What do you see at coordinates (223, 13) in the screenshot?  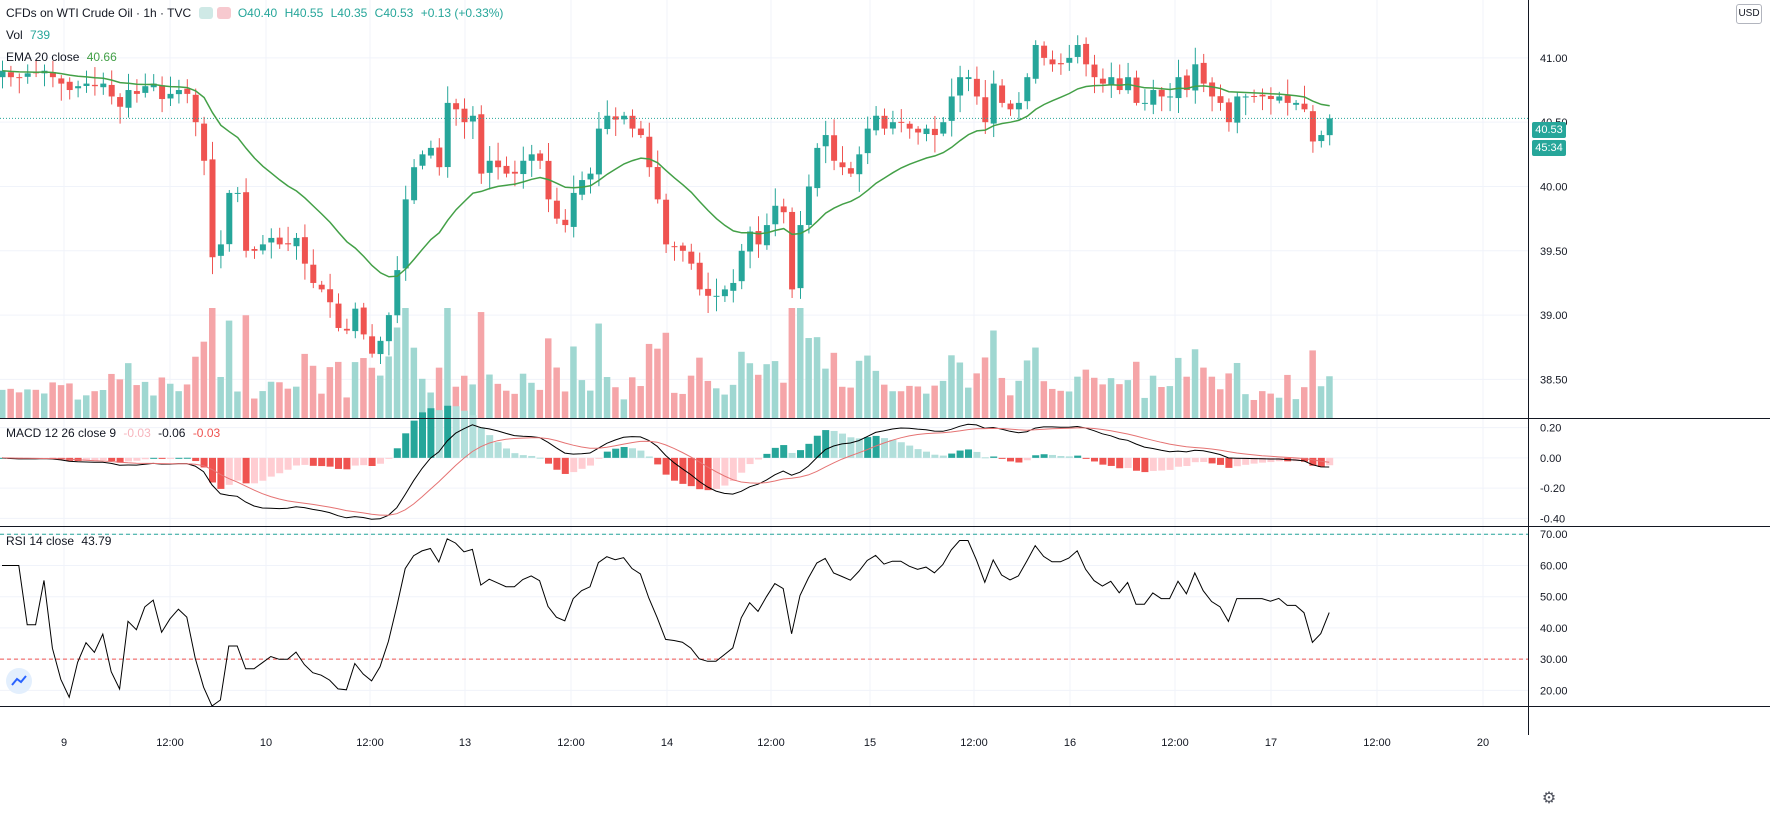 I see `compare-icon` at bounding box center [223, 13].